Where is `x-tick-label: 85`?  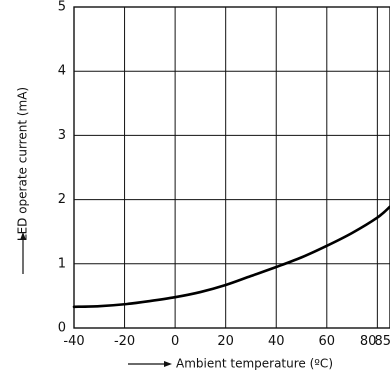
x-tick-label: 85 is located at coordinates (382, 341).